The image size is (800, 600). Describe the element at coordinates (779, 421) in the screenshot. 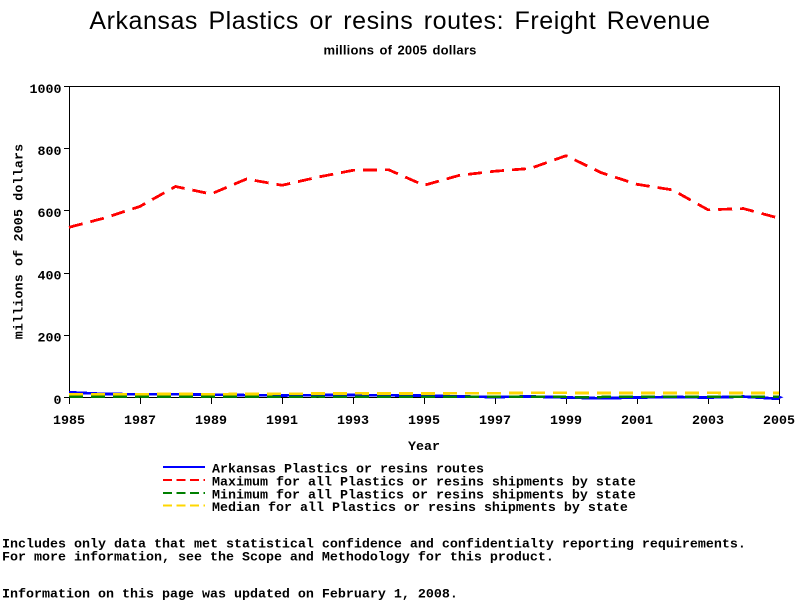

I see `svg-text: 2005` at that location.